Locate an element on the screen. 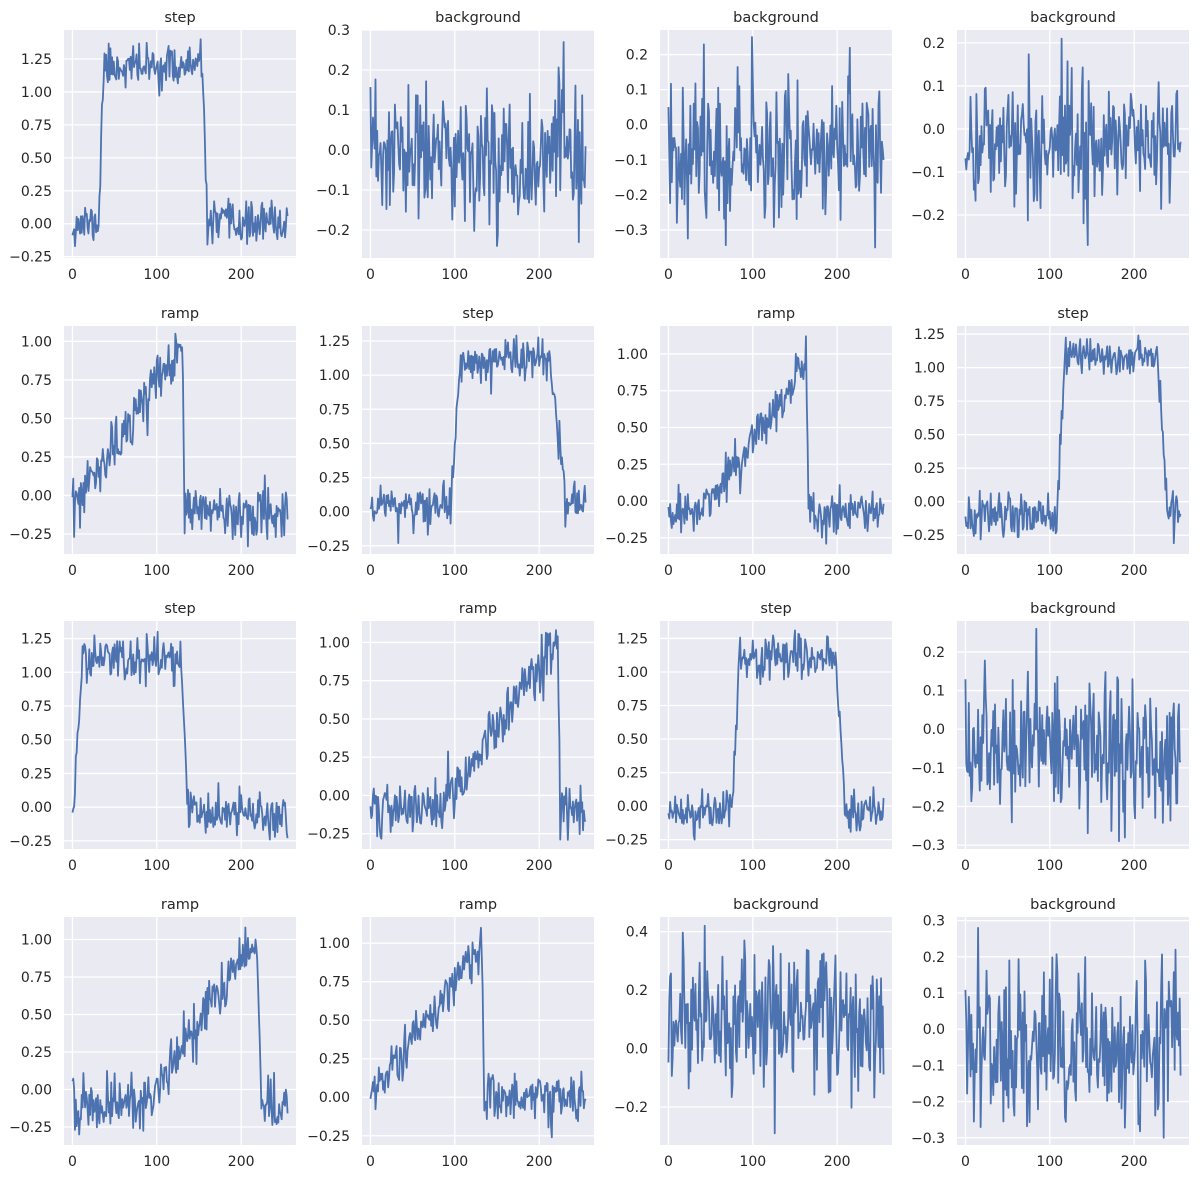 The image size is (1201, 1186). subplot-6: 0 100 200 −0.25 0.00 0.25 0.50 0.75 1.00 1.25 step is located at coordinates (450, 442).